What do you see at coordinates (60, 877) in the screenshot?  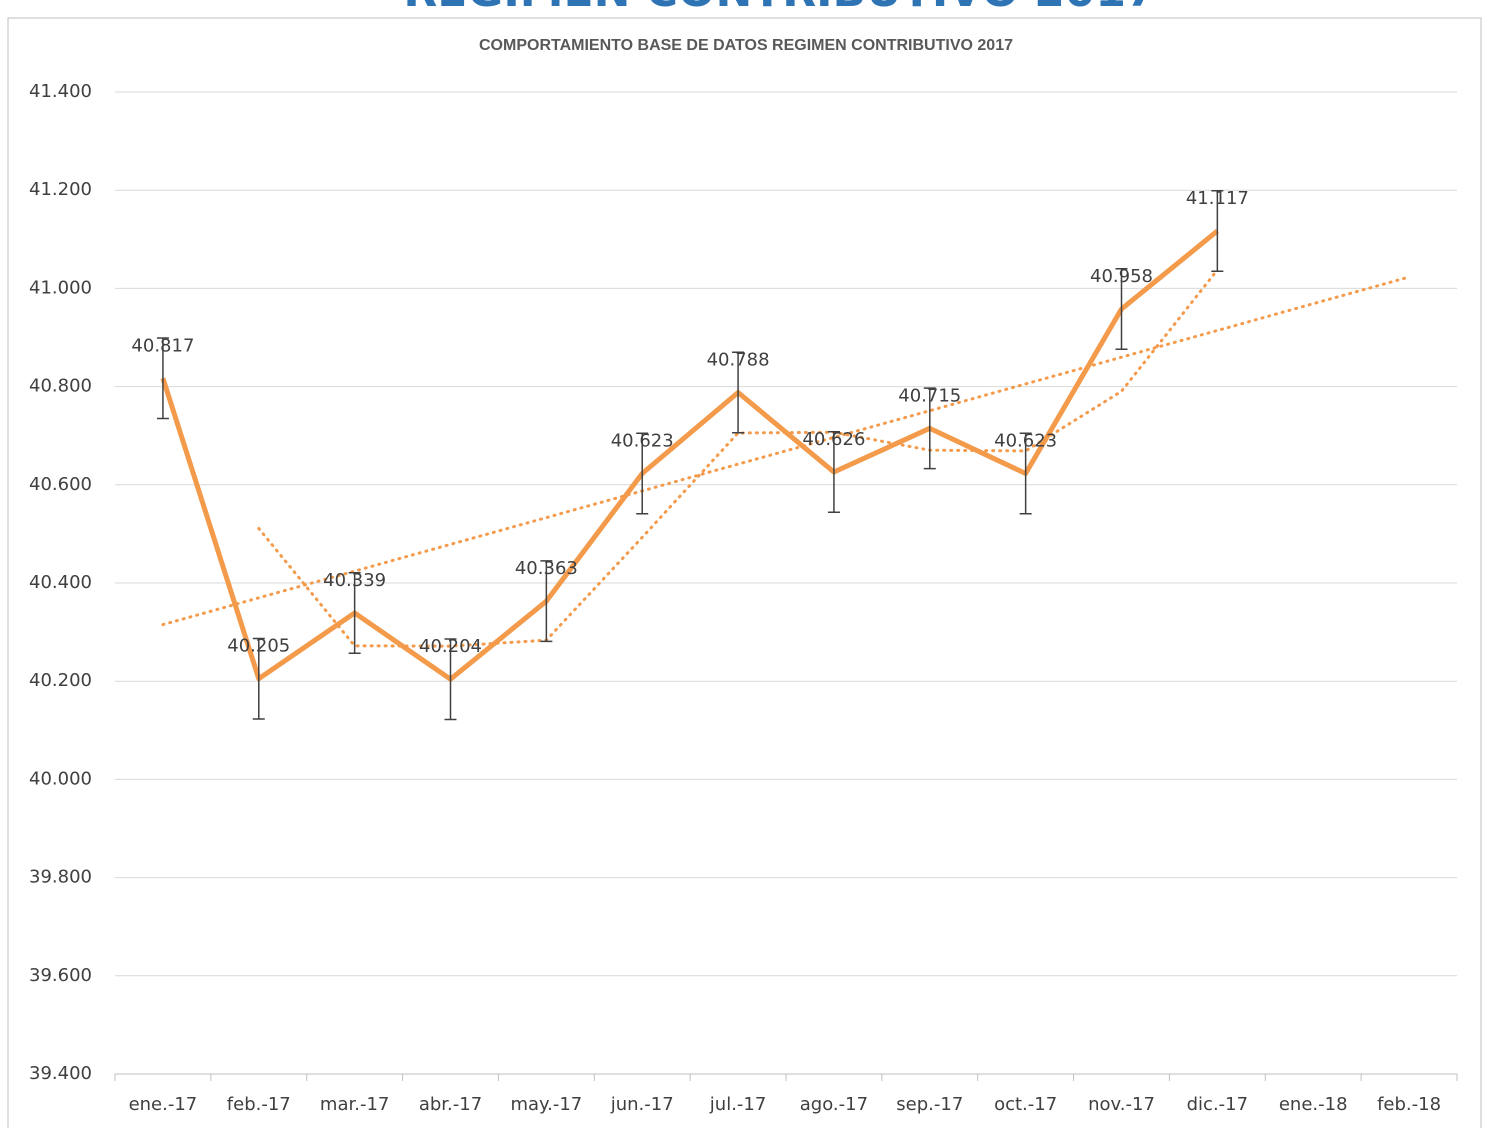 I see `y-tick-label: 39.800` at bounding box center [60, 877].